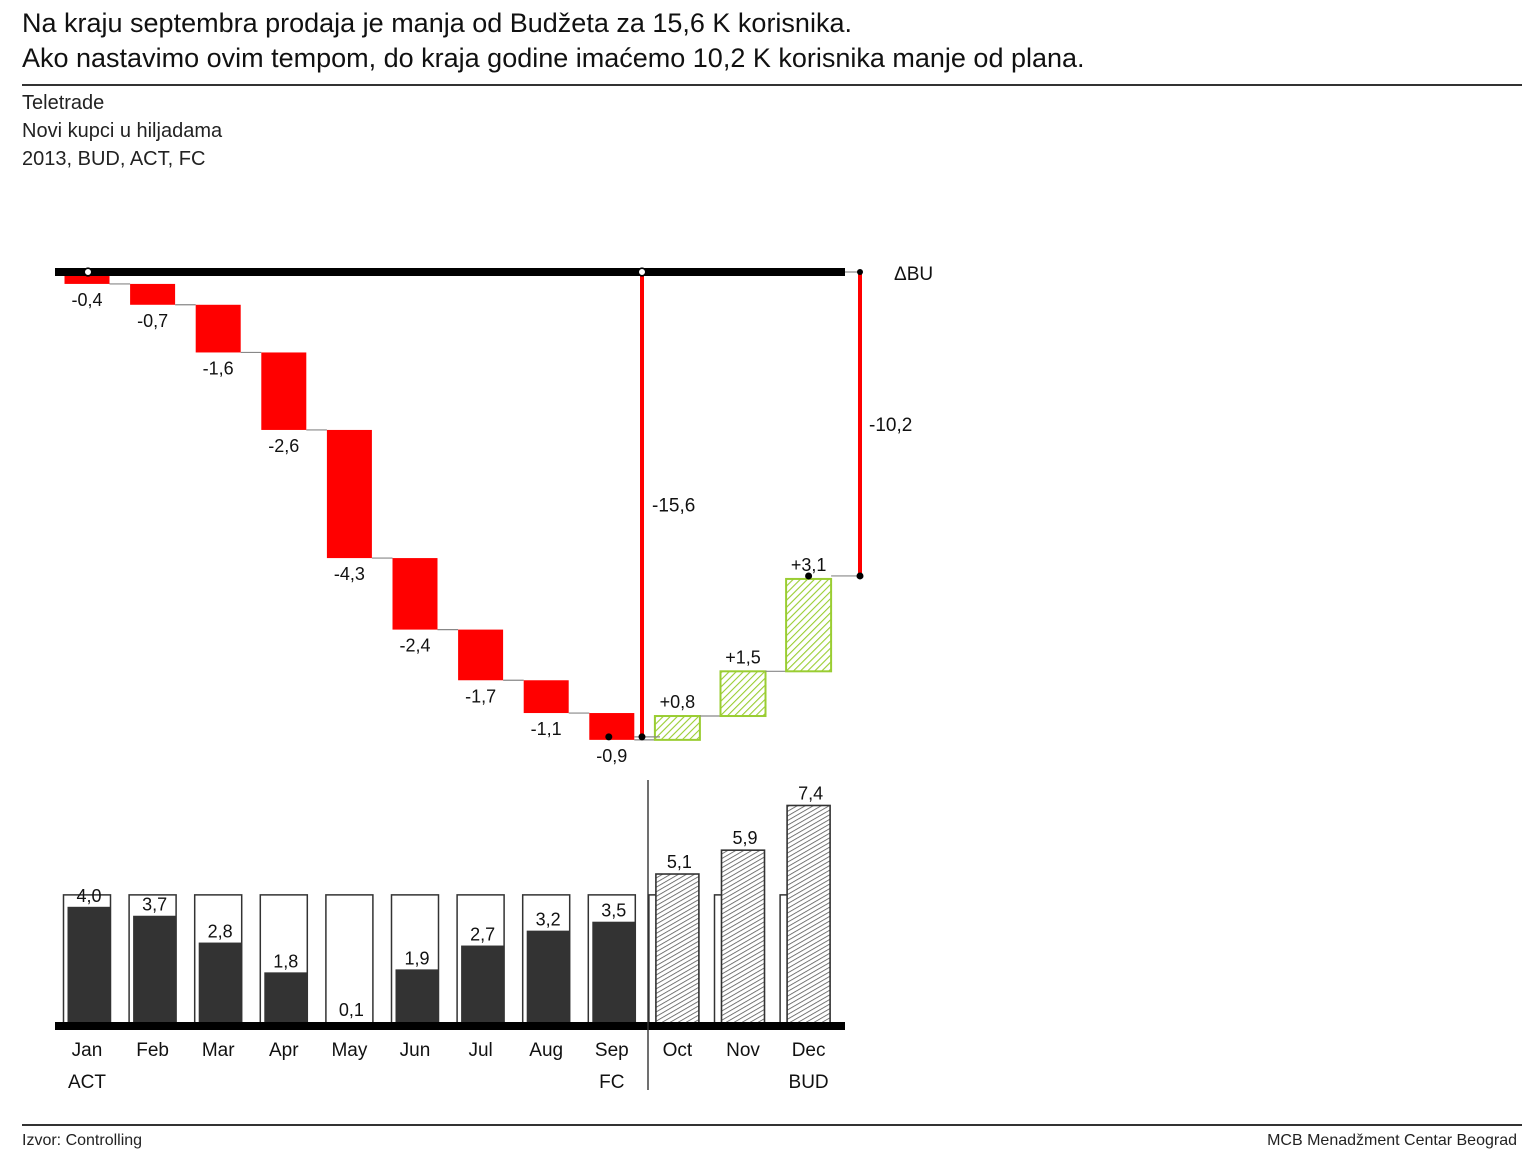 The height and width of the screenshot is (1154, 1537). I want to click on waterfall-label-jul: -1,7, so click(480, 696).